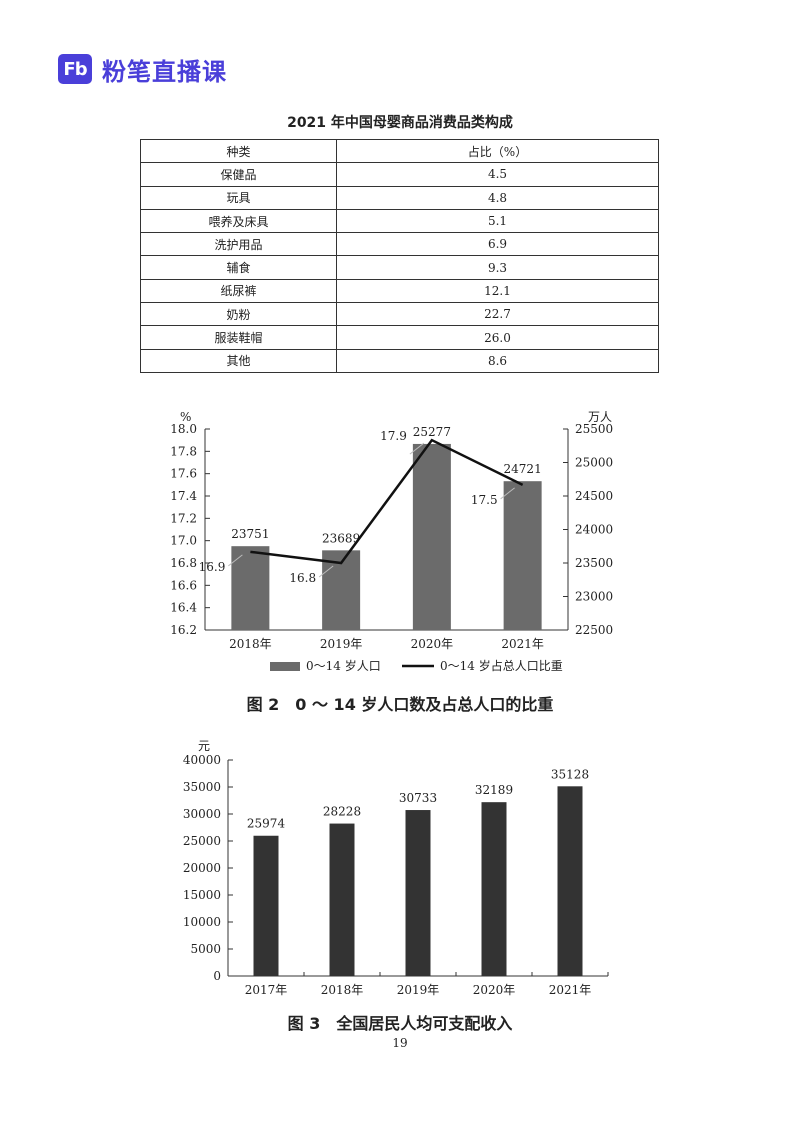 This screenshot has width=800, height=1132. I want to click on category-cell: 喂养及床具, so click(238, 221).